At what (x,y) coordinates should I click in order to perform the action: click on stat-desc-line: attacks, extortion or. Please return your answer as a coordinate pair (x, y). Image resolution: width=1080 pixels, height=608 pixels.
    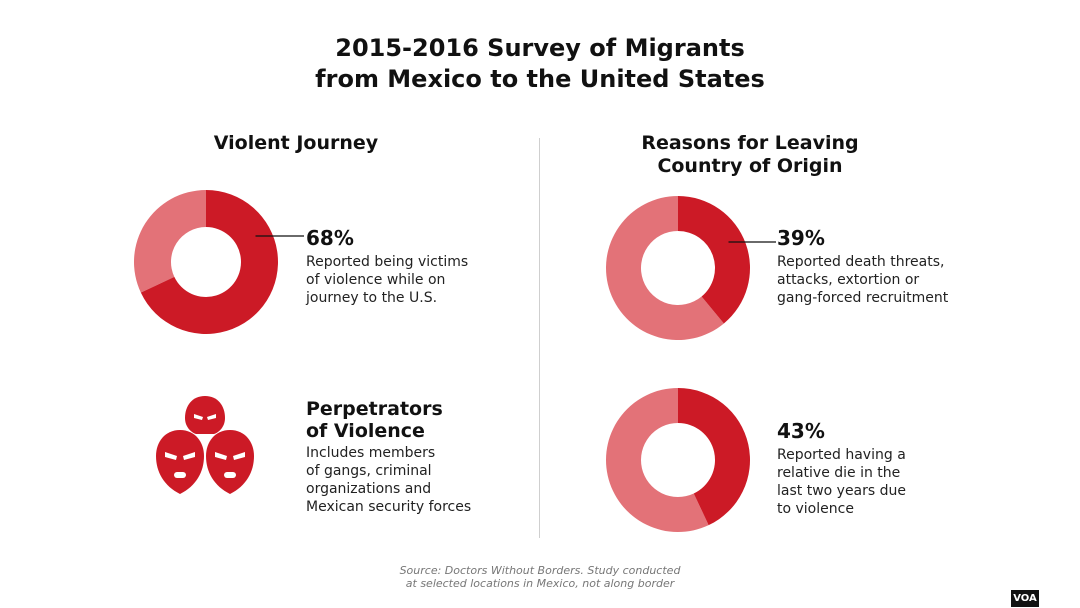
    Looking at the image, I should click on (848, 280).